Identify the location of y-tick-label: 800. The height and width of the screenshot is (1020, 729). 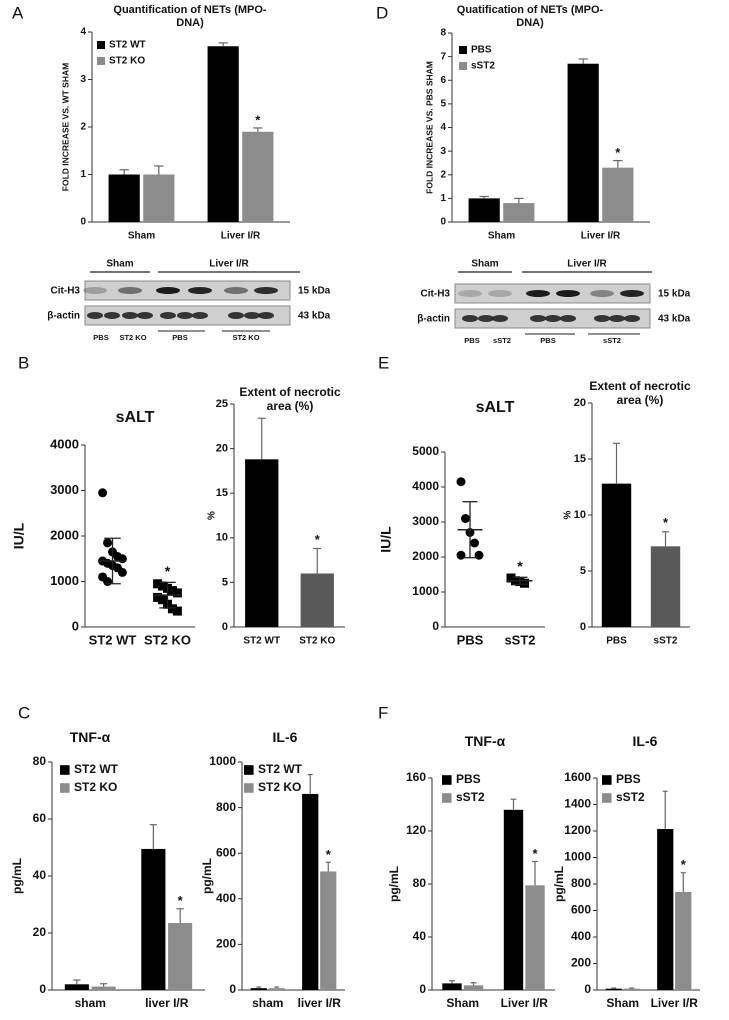
(581, 883).